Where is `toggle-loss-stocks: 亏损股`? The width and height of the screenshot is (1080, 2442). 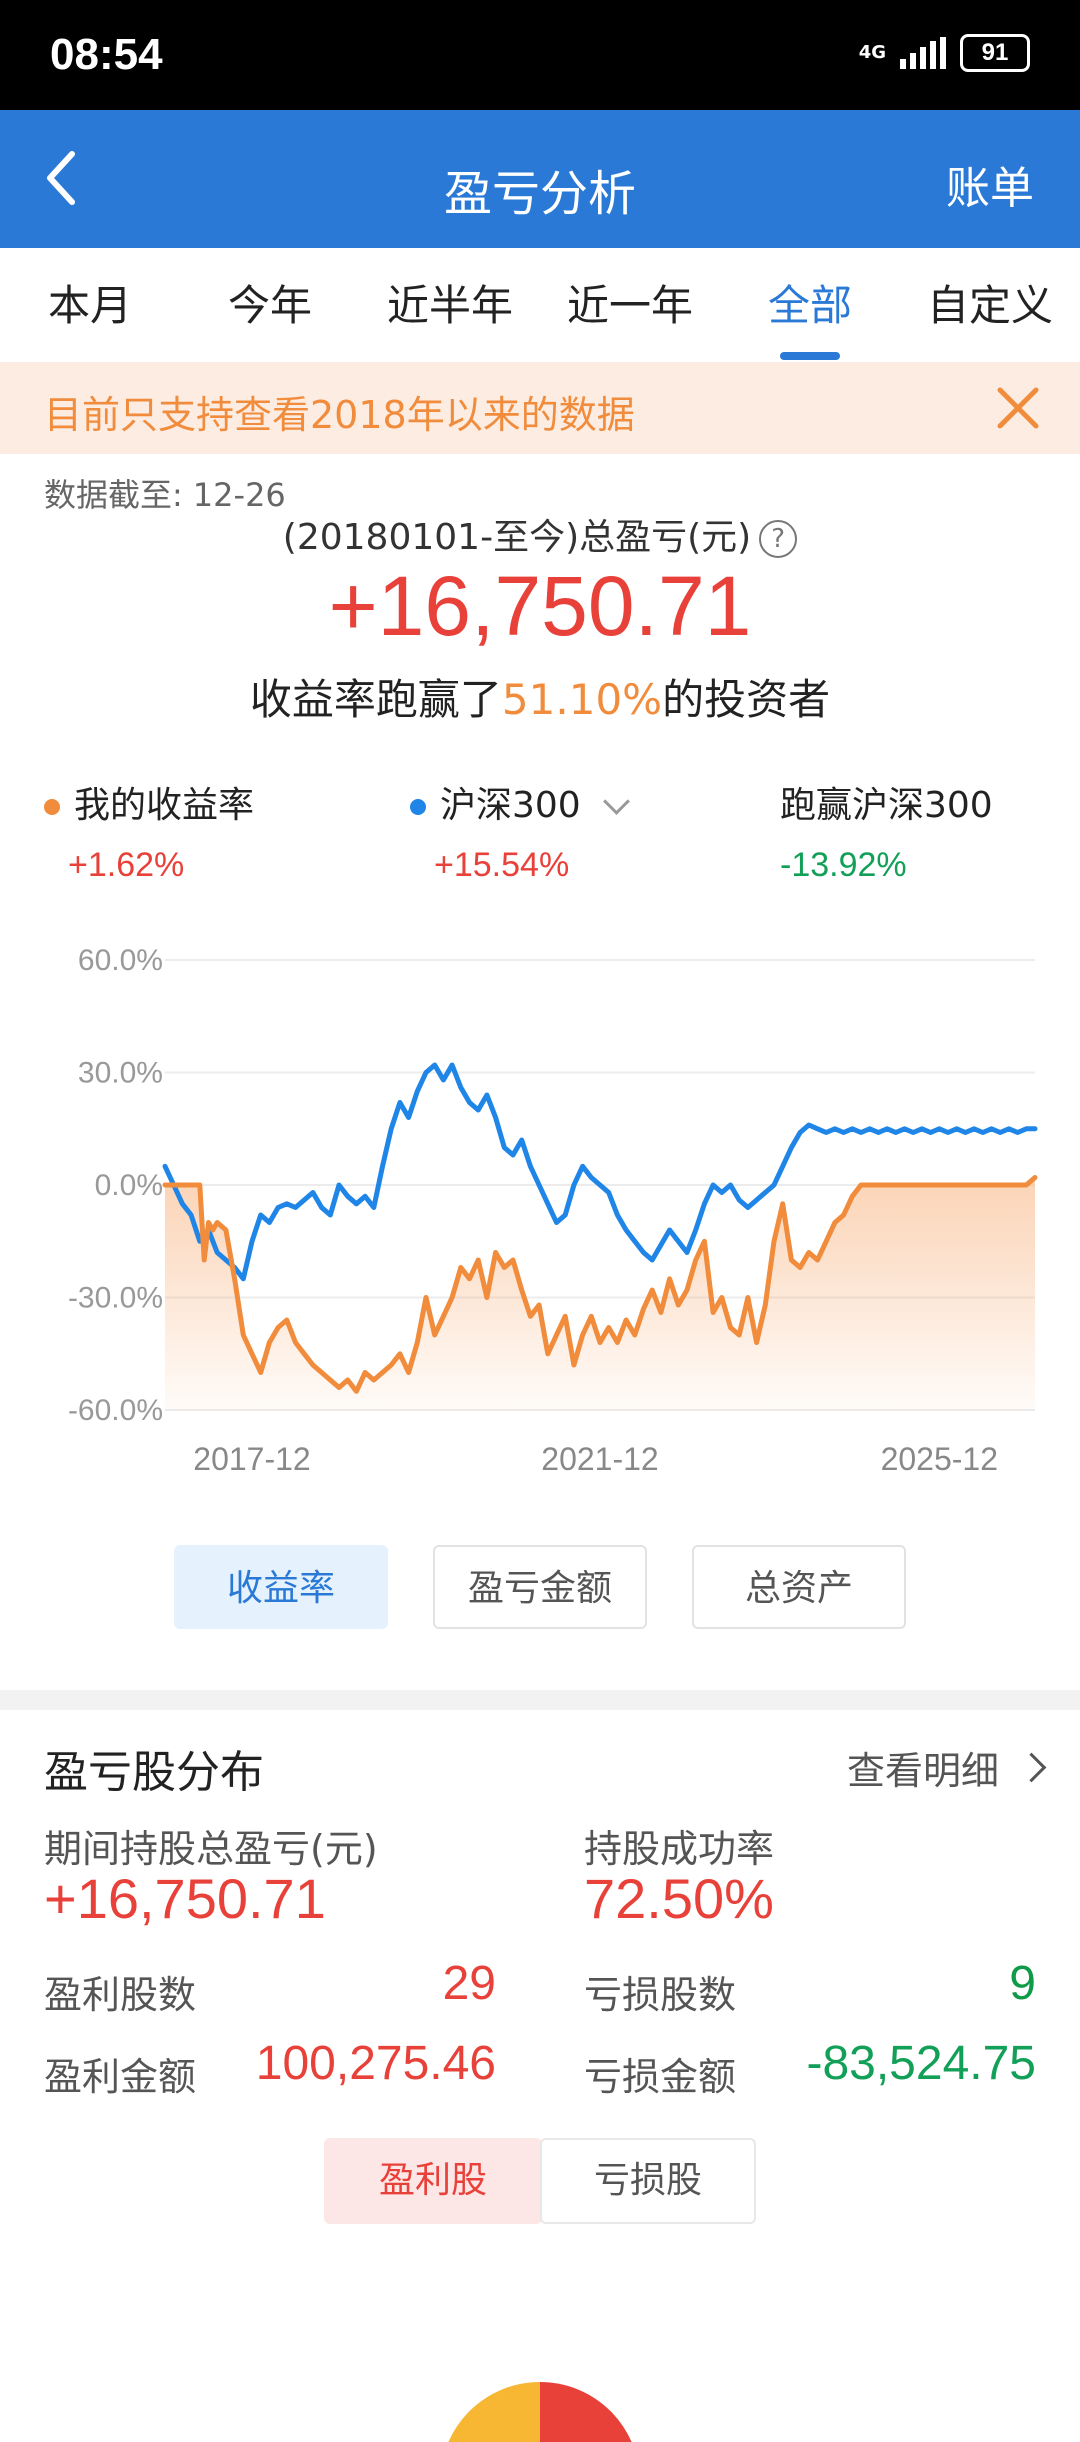
toggle-loss-stocks: 亏损股 is located at coordinates (648, 2181).